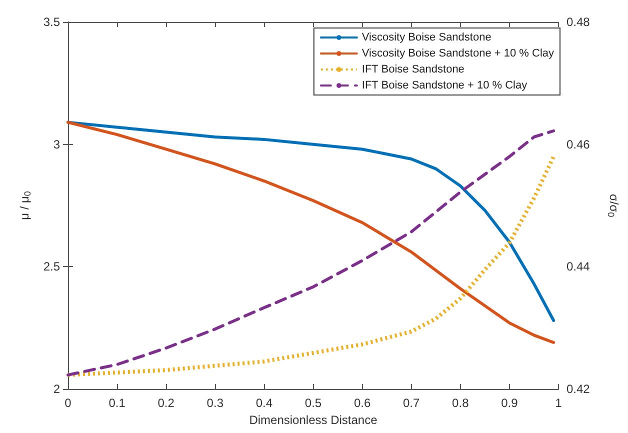 This screenshot has height=433, width=628. What do you see at coordinates (458, 54) in the screenshot?
I see `legend-label: Viscosity Boise Sandstone + 10 % Clay` at bounding box center [458, 54].